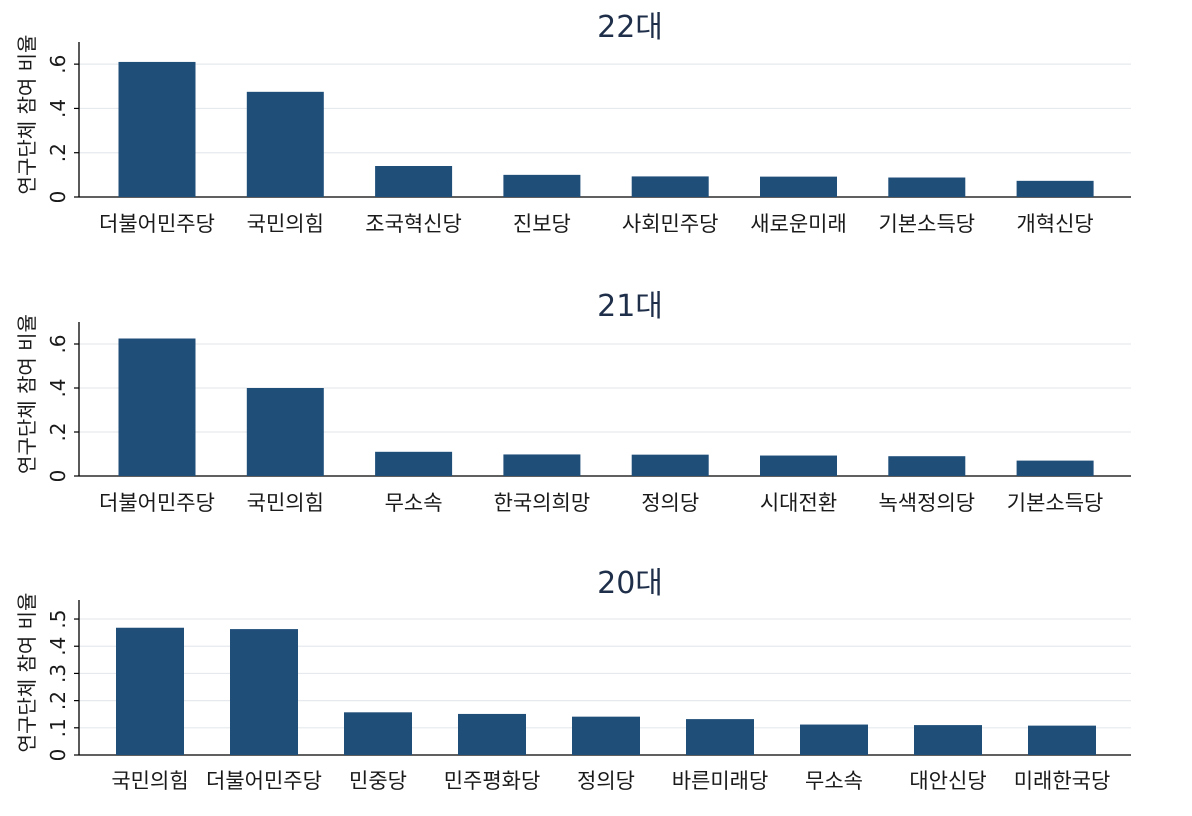  What do you see at coordinates (58, 673) in the screenshot?
I see `y-tick-label: .3` at bounding box center [58, 673].